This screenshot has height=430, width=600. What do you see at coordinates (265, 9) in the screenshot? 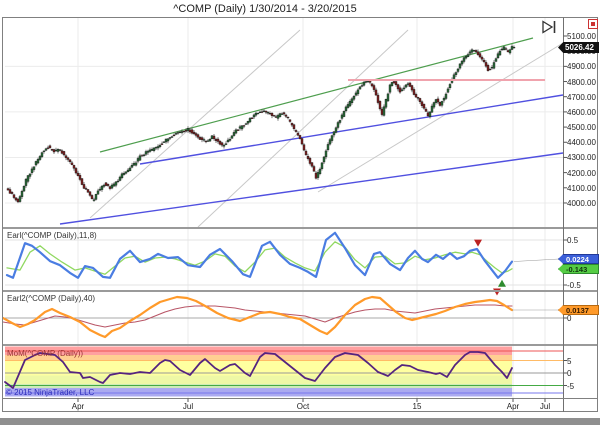
I see `chart-title: ^COMP (Daily) 1/30/2014 - 3/20/2015` at bounding box center [265, 9].